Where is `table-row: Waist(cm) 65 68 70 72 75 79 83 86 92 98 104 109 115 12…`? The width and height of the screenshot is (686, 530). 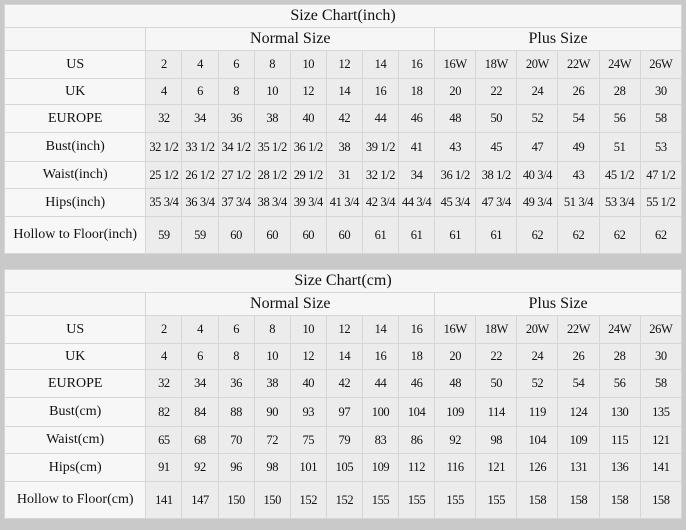 table-row: Waist(cm) 65 68 70 72 75 79 83 86 92 98 104 109 115 12… is located at coordinates (343, 440).